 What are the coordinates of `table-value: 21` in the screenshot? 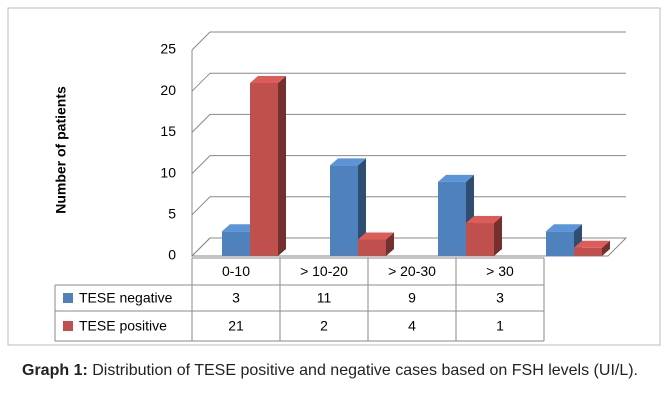 It's located at (236, 326).